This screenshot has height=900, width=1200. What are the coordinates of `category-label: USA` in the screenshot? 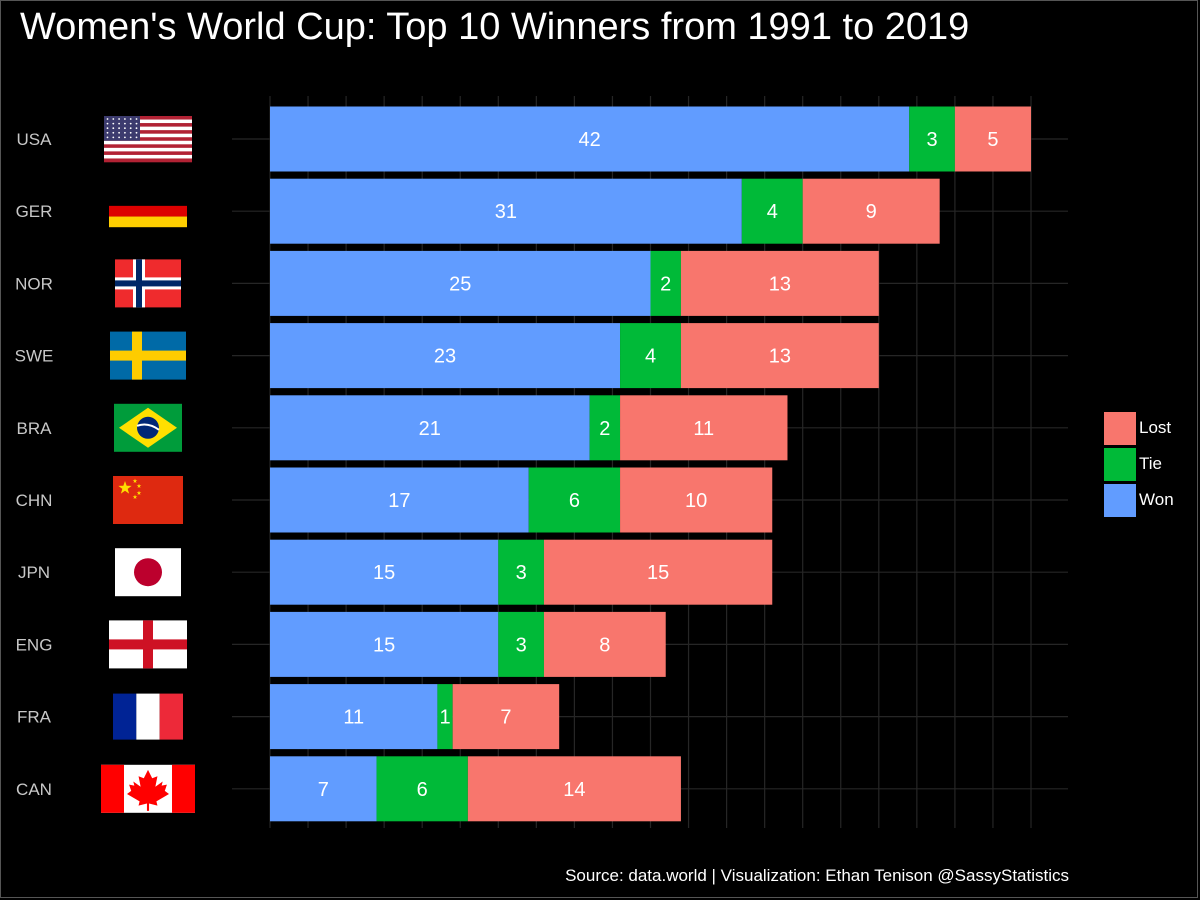 It's located at (35, 139).